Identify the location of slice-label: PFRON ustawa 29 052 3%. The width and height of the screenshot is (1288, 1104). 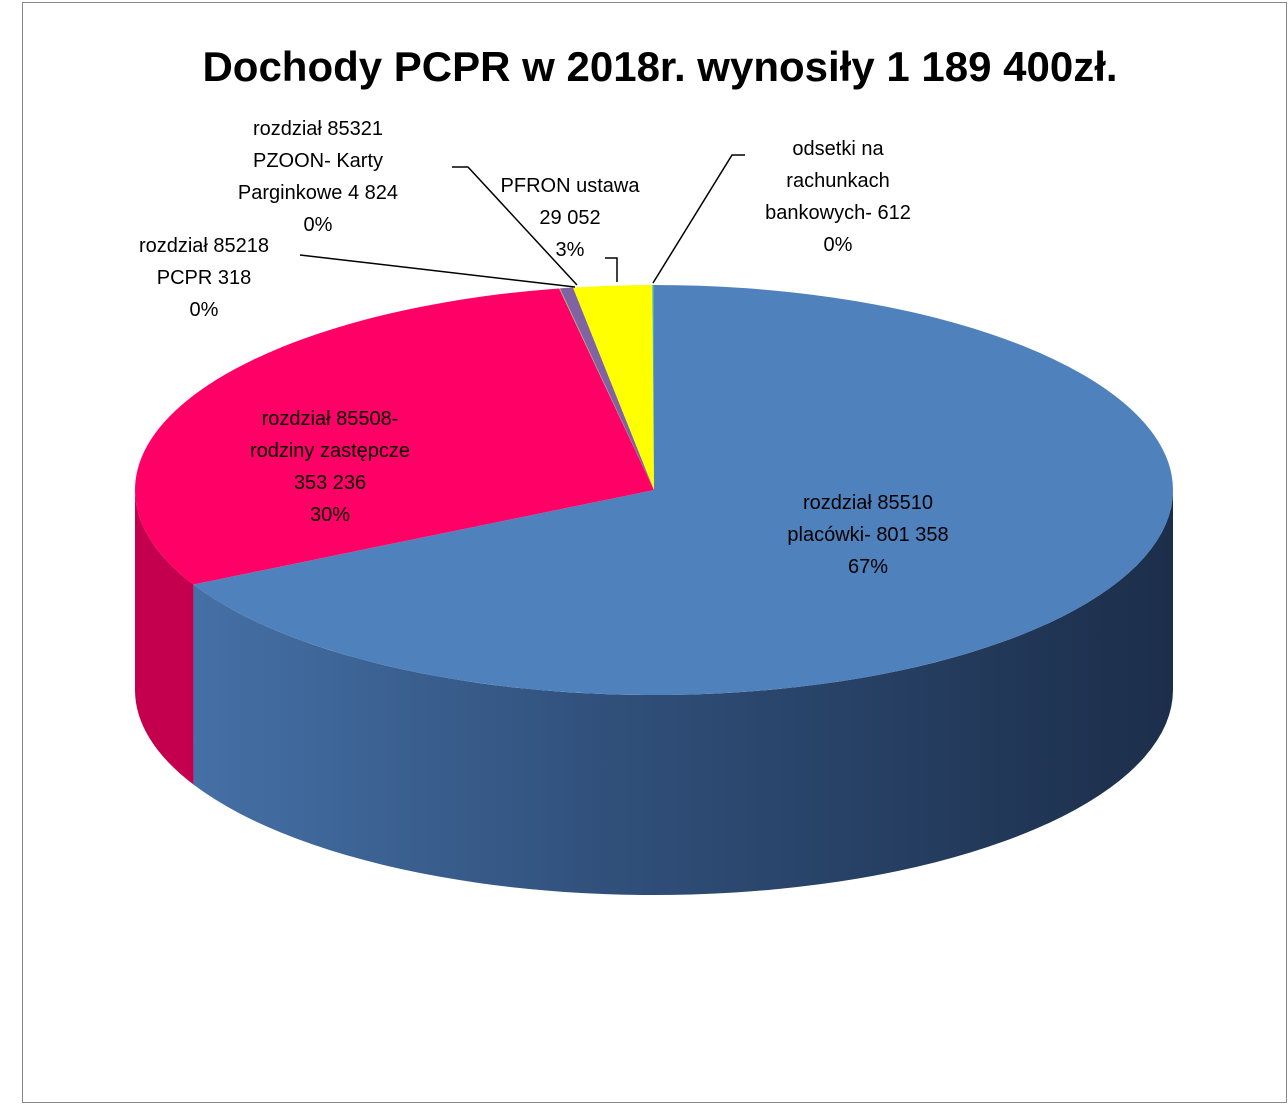
(570, 218).